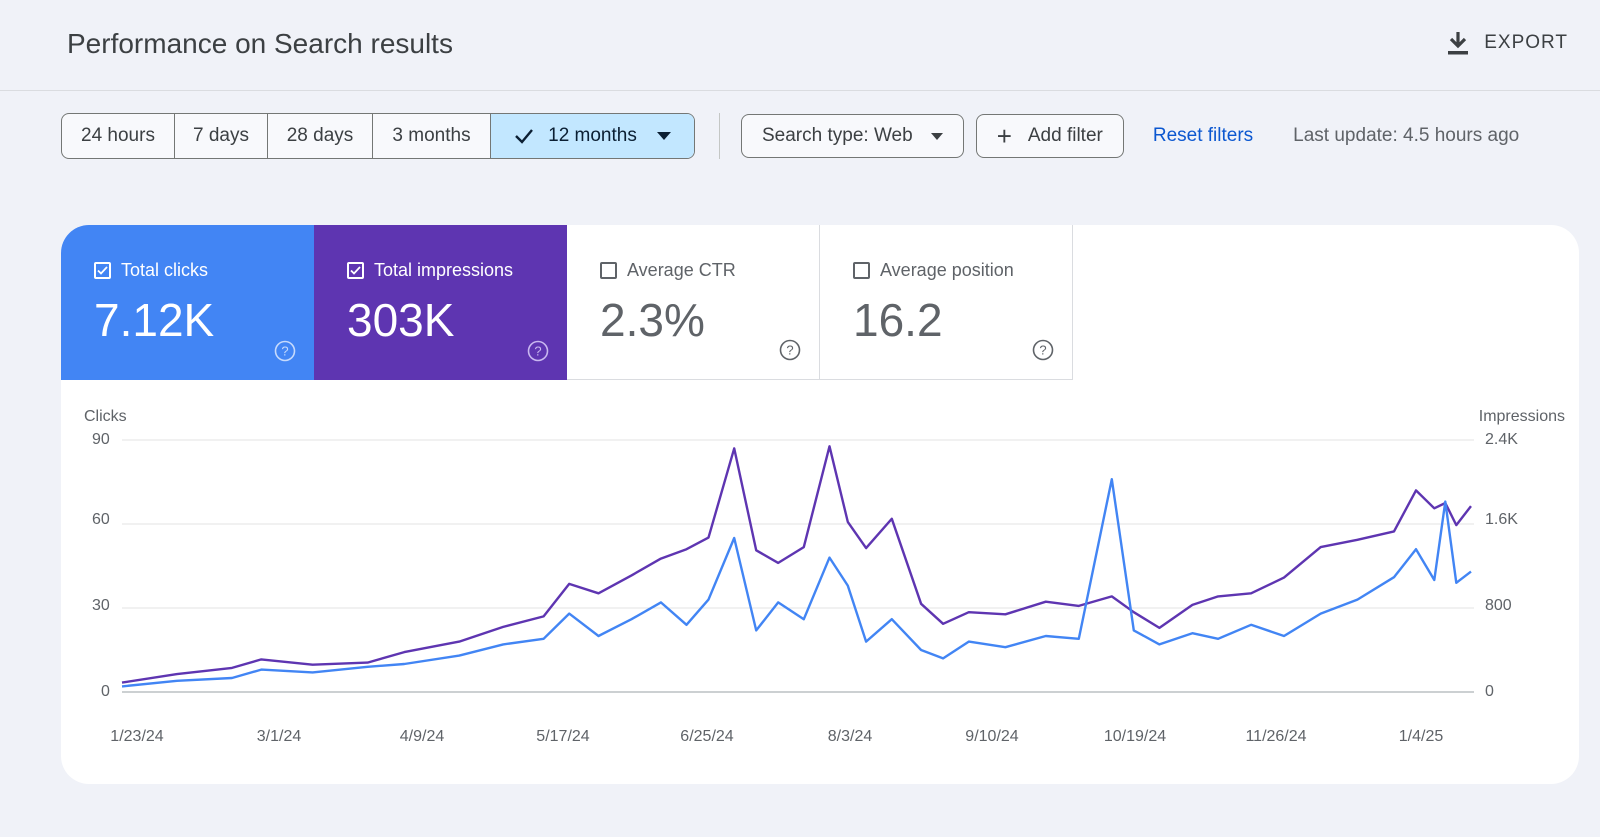  I want to click on x-tick: 8/3/24, so click(850, 736).